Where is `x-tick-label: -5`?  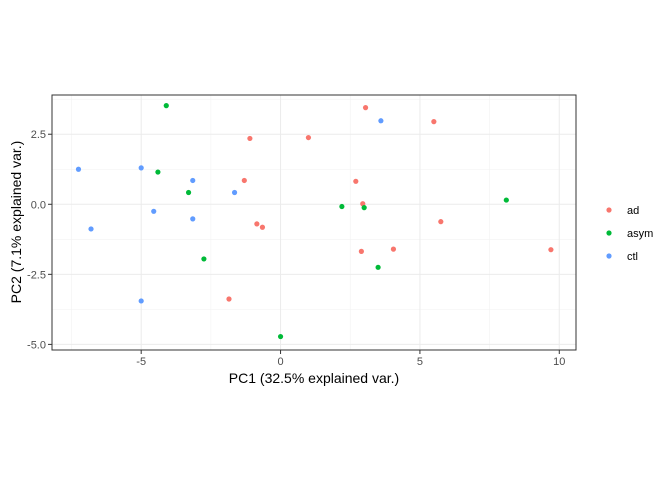
x-tick-label: -5 is located at coordinates (141, 362).